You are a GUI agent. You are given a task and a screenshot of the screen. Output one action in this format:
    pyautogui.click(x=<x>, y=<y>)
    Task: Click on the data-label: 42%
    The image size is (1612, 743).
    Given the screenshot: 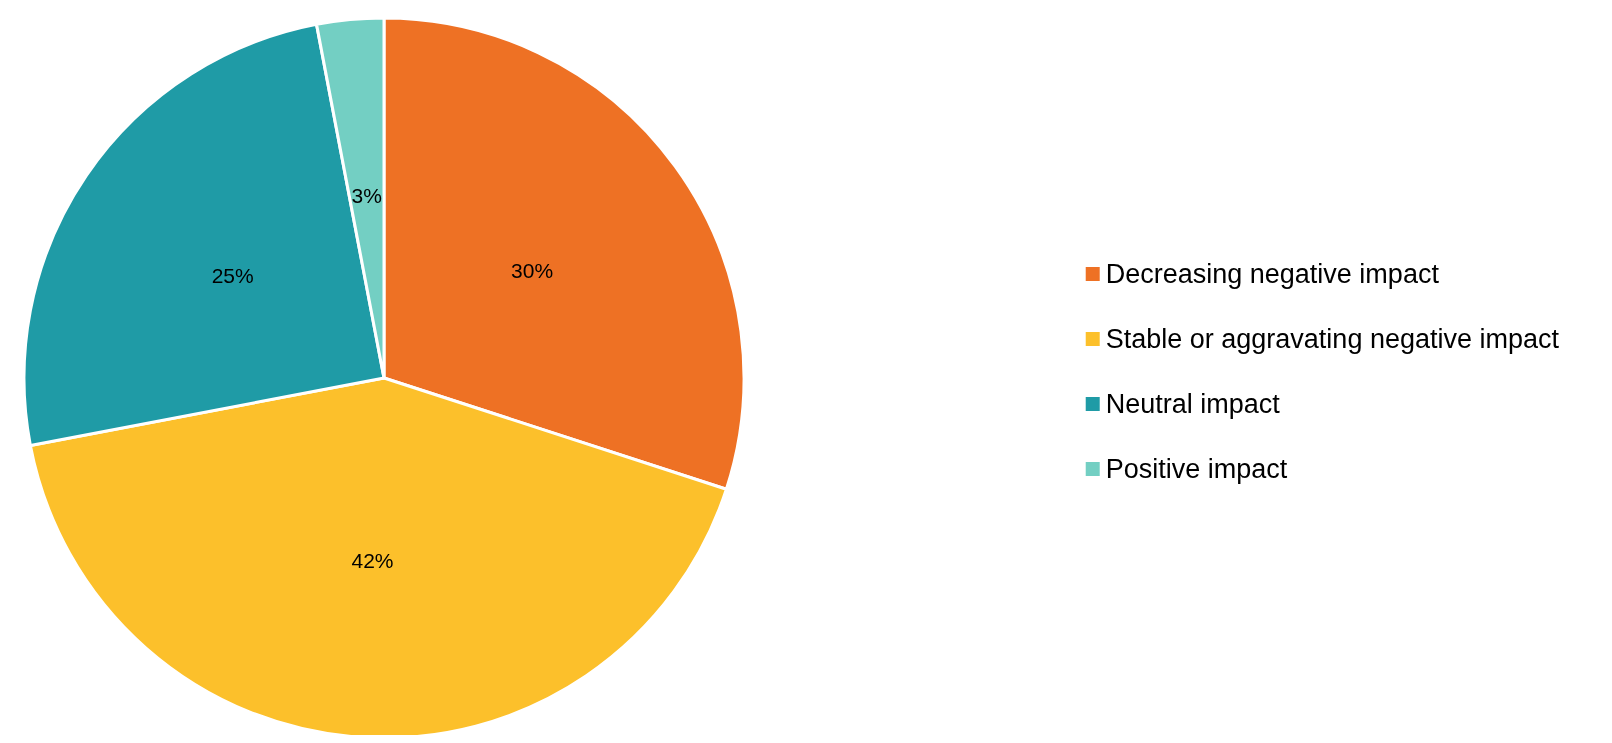 What is the action you would take?
    pyautogui.click(x=372, y=561)
    